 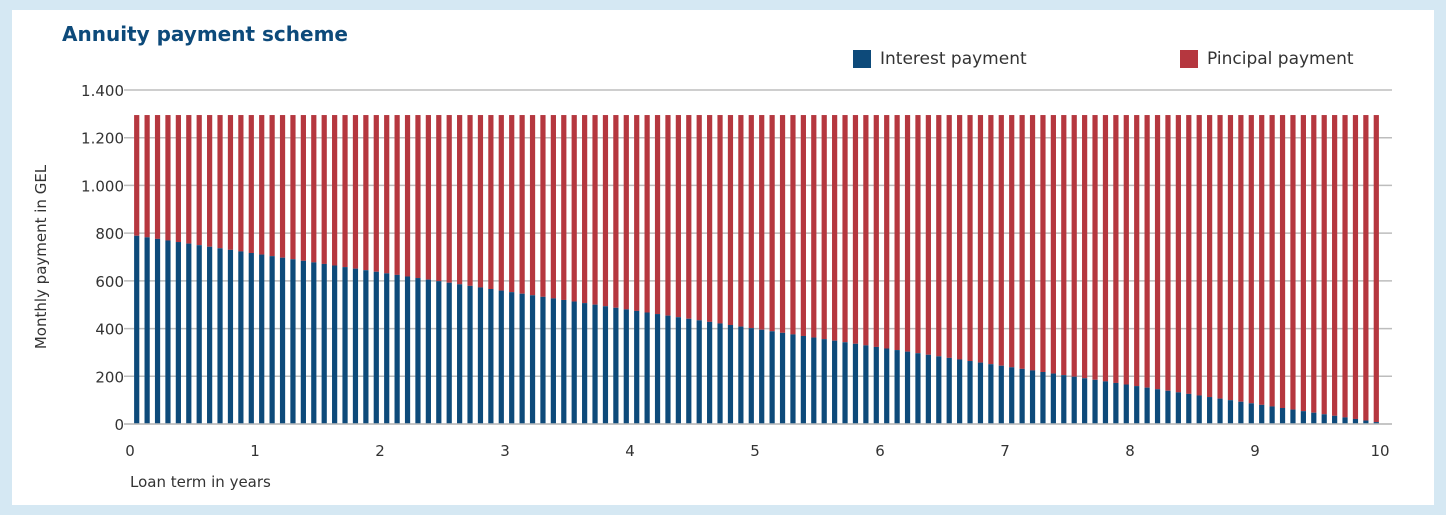 What do you see at coordinates (102, 91) in the screenshot?
I see `y-tick-label-7: 1.400` at bounding box center [102, 91].